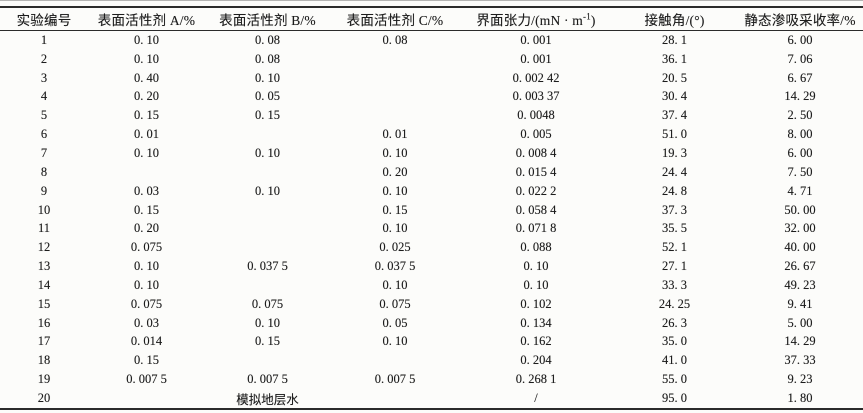 This screenshot has height=413, width=863. I want to click on table-cell: 0. 162, so click(536, 341).